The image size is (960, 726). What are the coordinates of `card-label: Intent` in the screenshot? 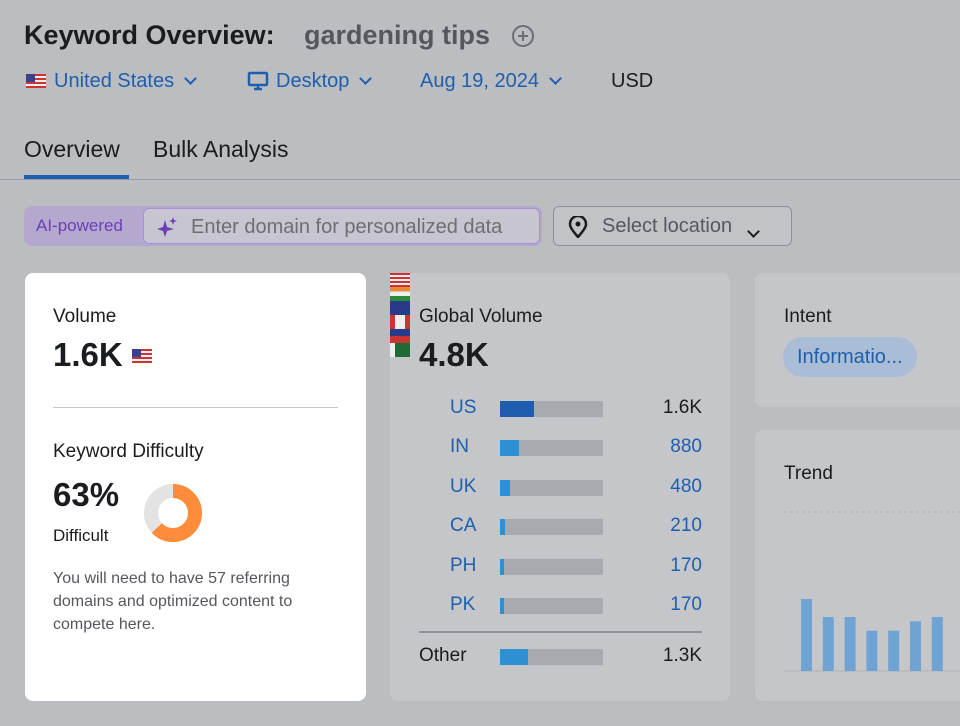 It's located at (808, 316).